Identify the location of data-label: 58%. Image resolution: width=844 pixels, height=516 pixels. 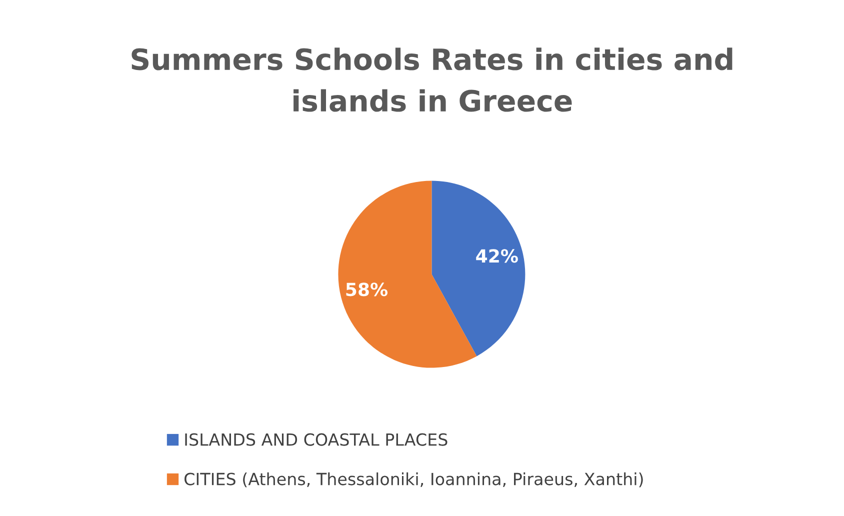
(367, 289).